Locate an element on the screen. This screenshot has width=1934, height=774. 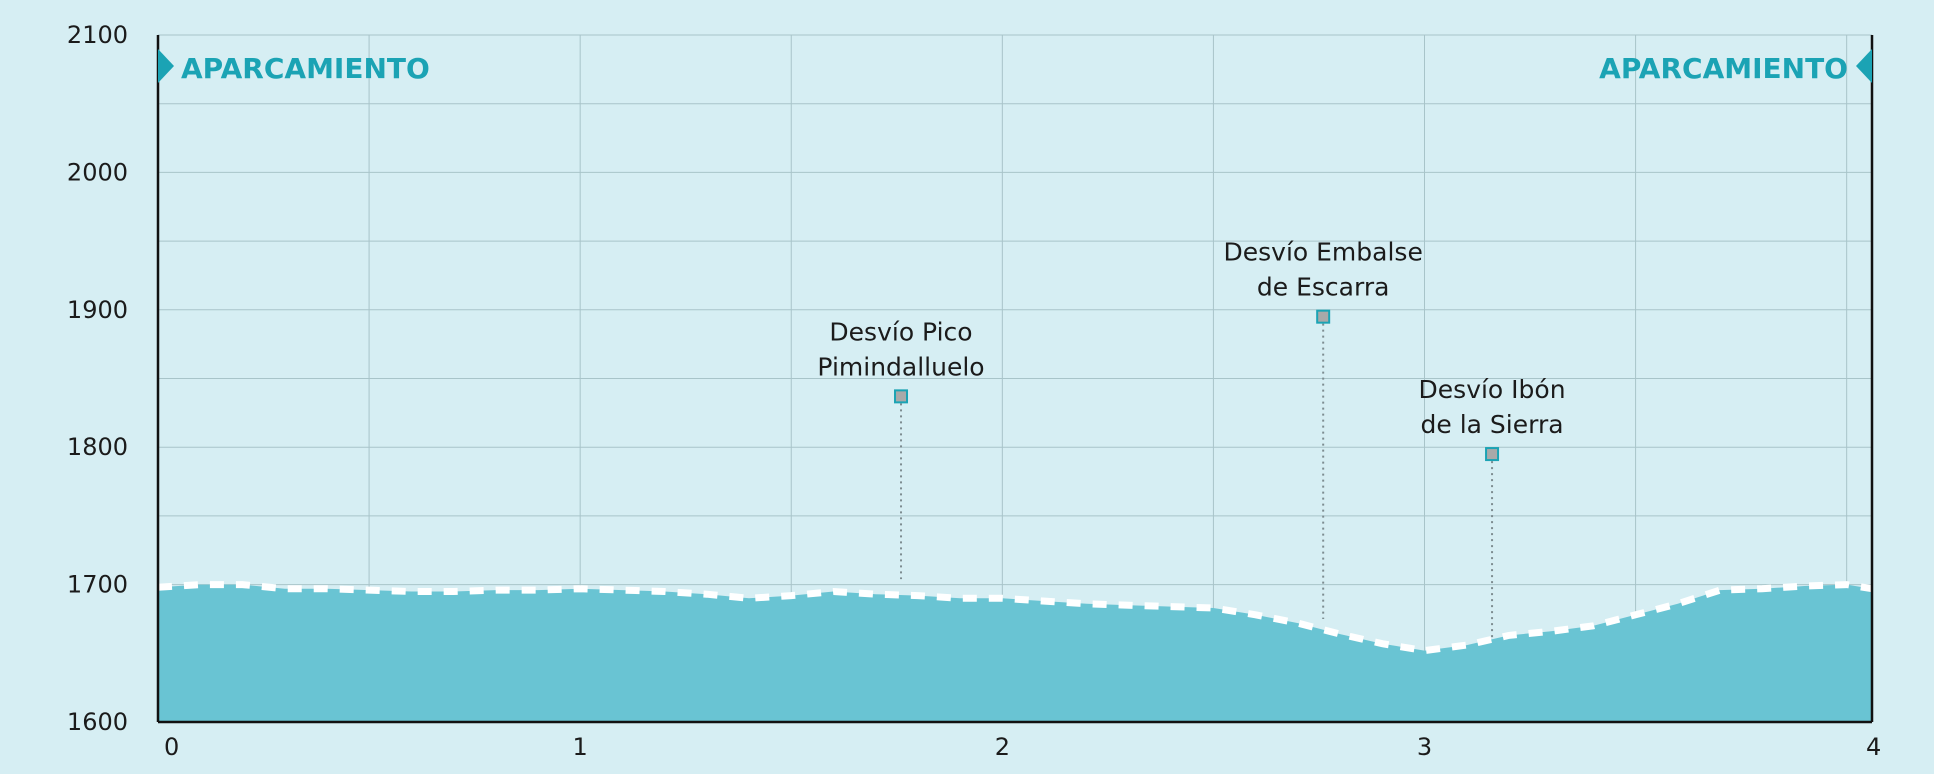
y-tick-label: 1700 is located at coordinates (97, 585).